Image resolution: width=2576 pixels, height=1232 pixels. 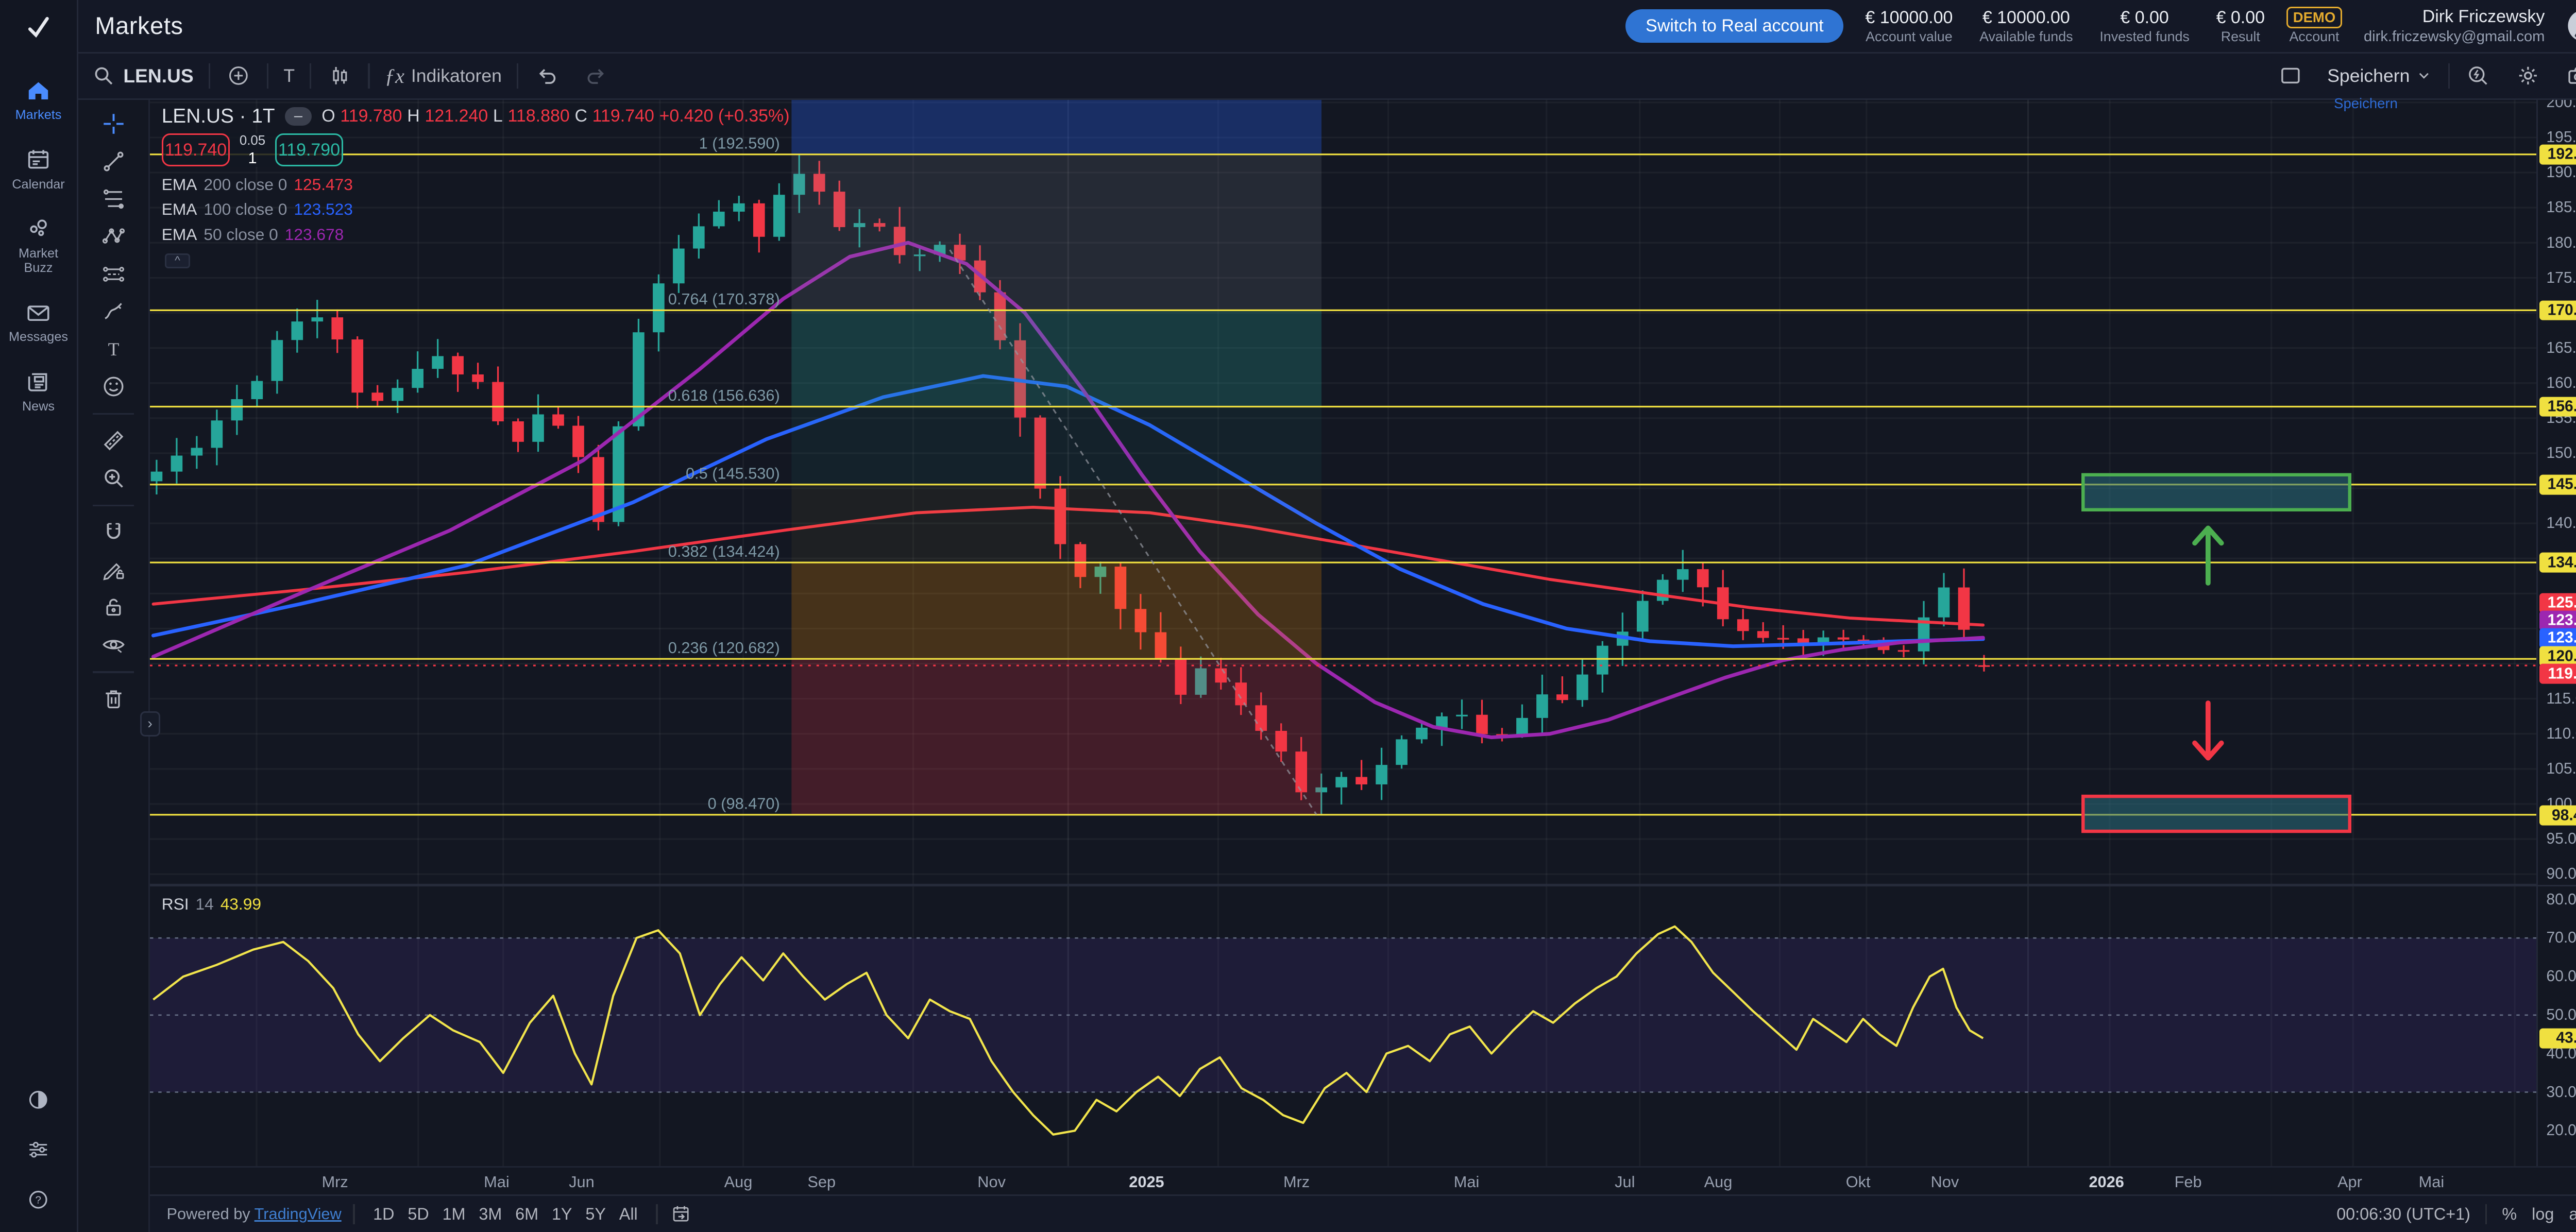 I want to click on go-to-date-icon, so click(x=680, y=1214).